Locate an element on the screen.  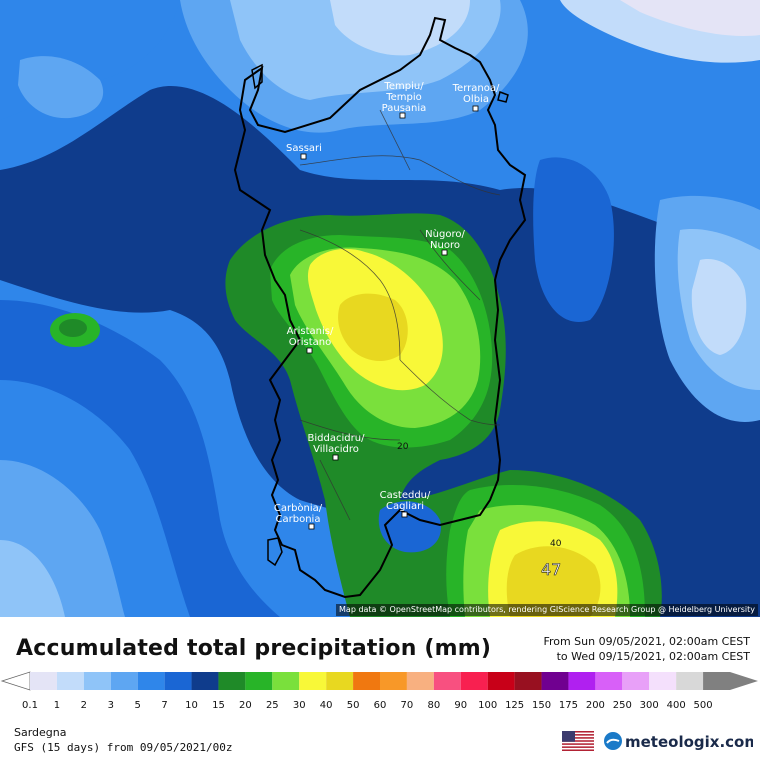
city-label: Aristanis/Oristano is located at coordinates (310, 337).